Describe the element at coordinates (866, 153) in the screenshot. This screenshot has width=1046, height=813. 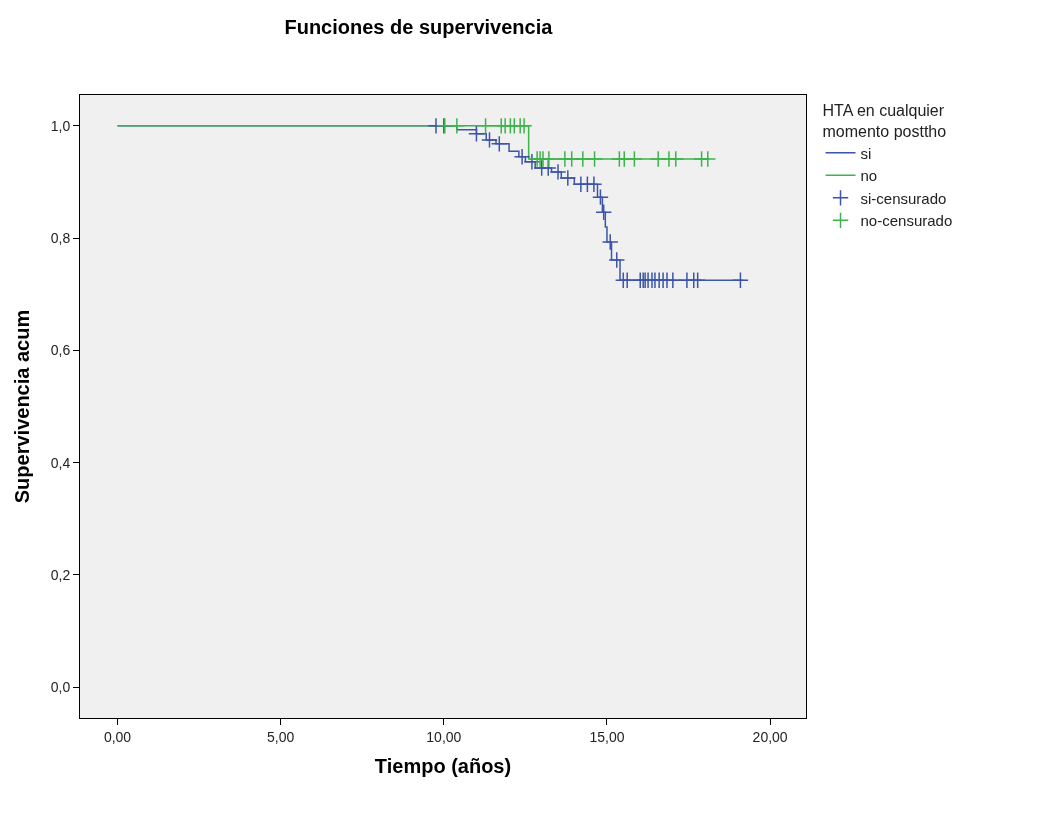
I see `legend-label: si` at that location.